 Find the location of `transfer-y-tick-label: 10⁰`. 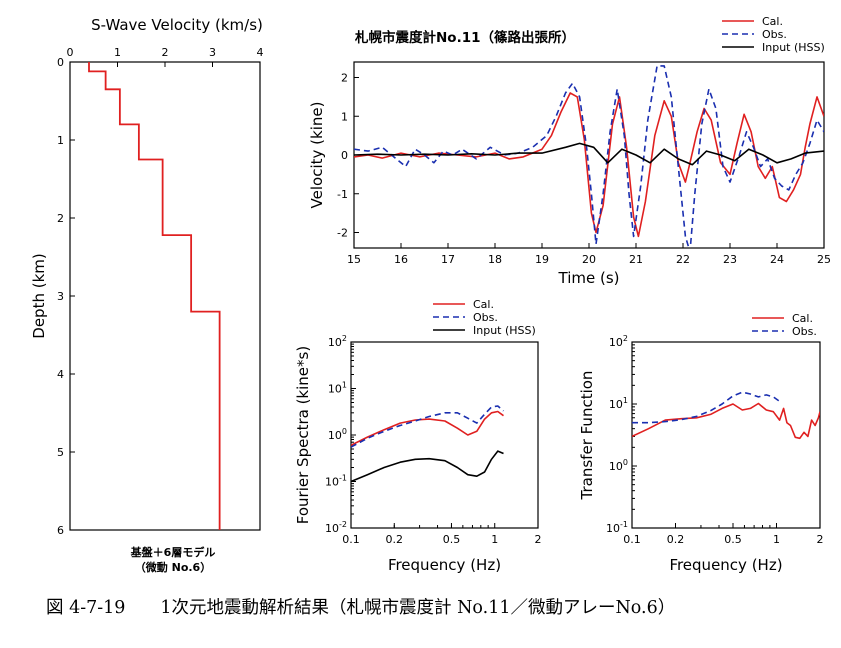

transfer-y-tick-label: 10⁰ is located at coordinates (618, 465).